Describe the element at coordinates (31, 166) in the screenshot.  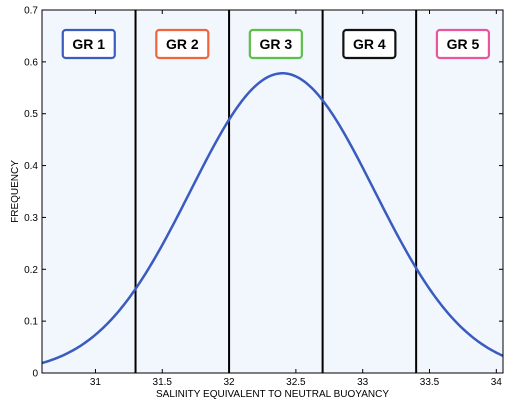
I see `y-tick-label: 0.4` at that location.